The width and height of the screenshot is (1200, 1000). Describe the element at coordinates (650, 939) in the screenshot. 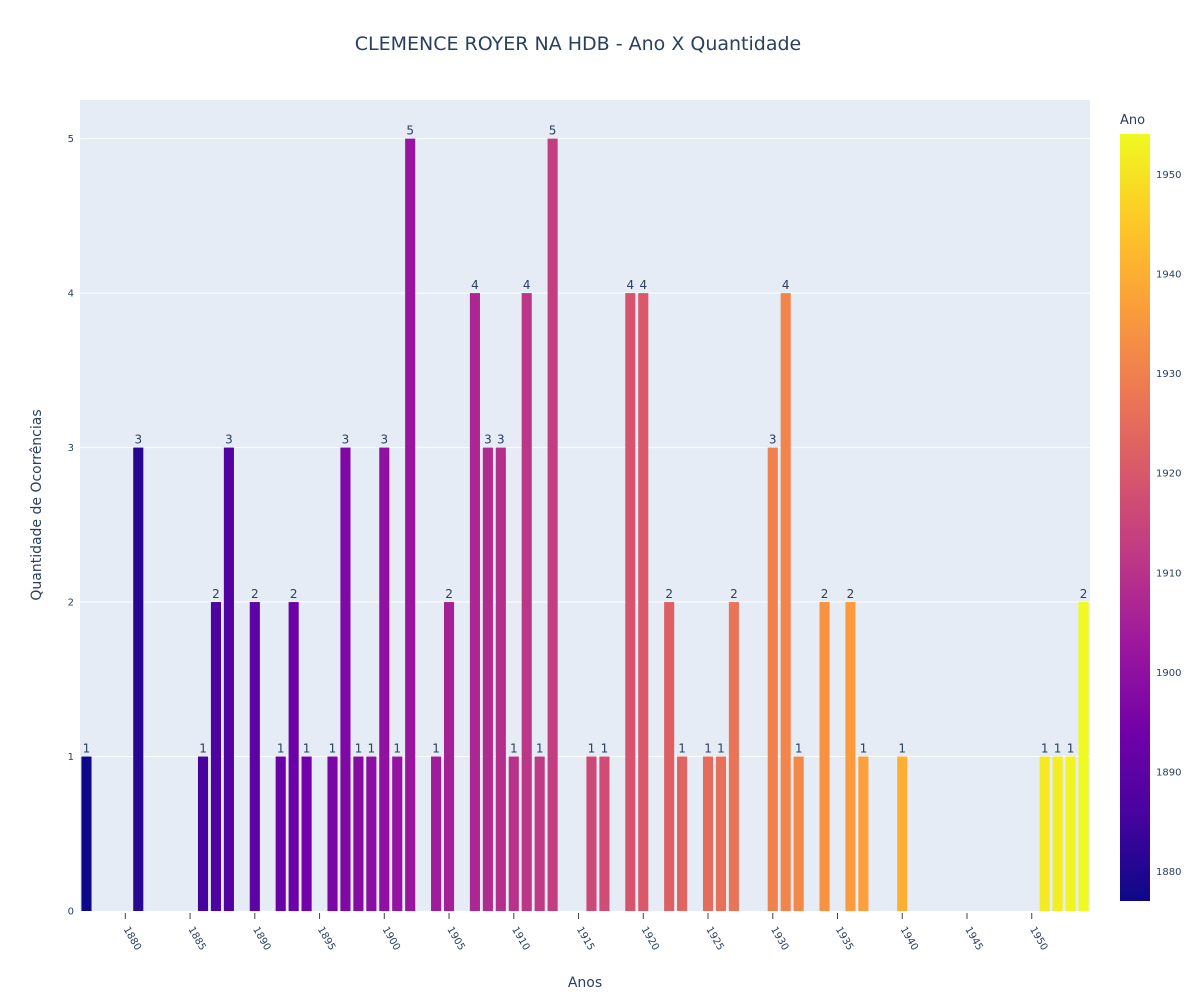

I see `x-tick-label: 1920` at that location.